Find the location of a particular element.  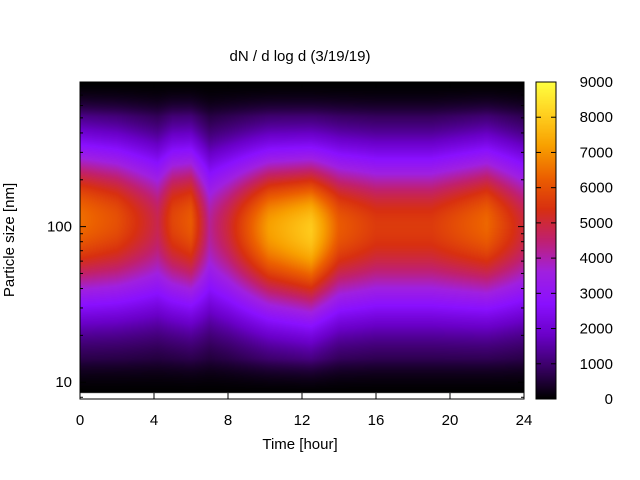

colorbar-tick-label: 2000 is located at coordinates (596, 329).